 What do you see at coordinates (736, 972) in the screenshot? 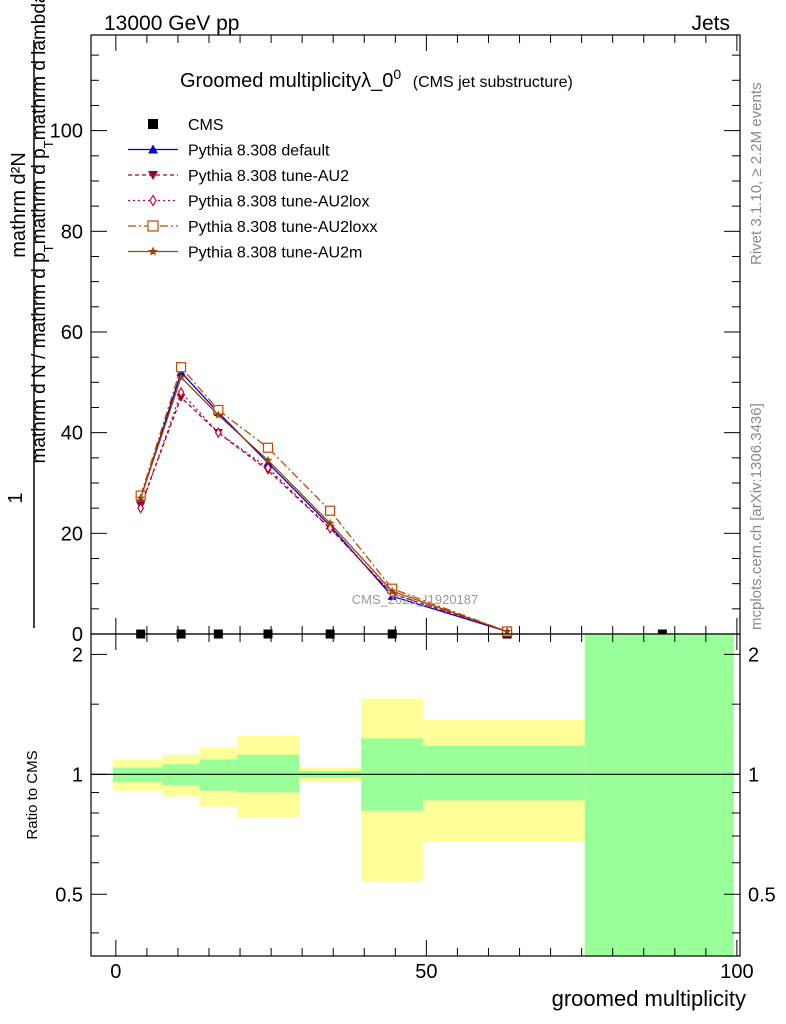
I see `x-tick-label: 100` at bounding box center [736, 972].